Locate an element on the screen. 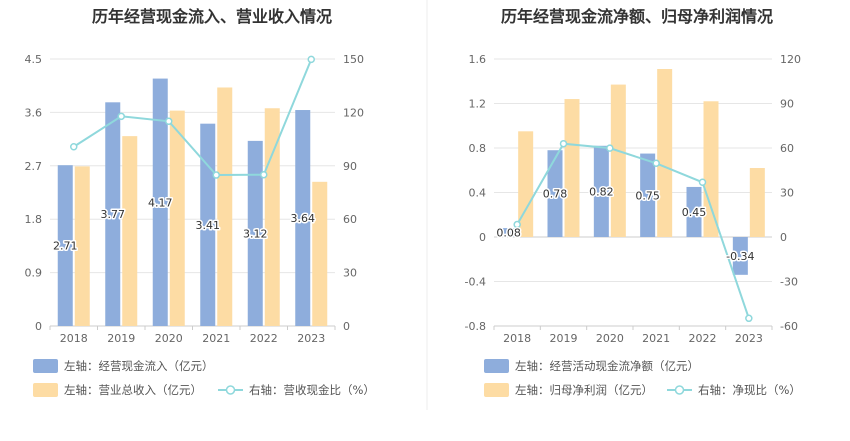 The height and width of the screenshot is (441, 850). legend-item-net-profit: 左轴：归母净利润（亿元） is located at coordinates (568, 390).